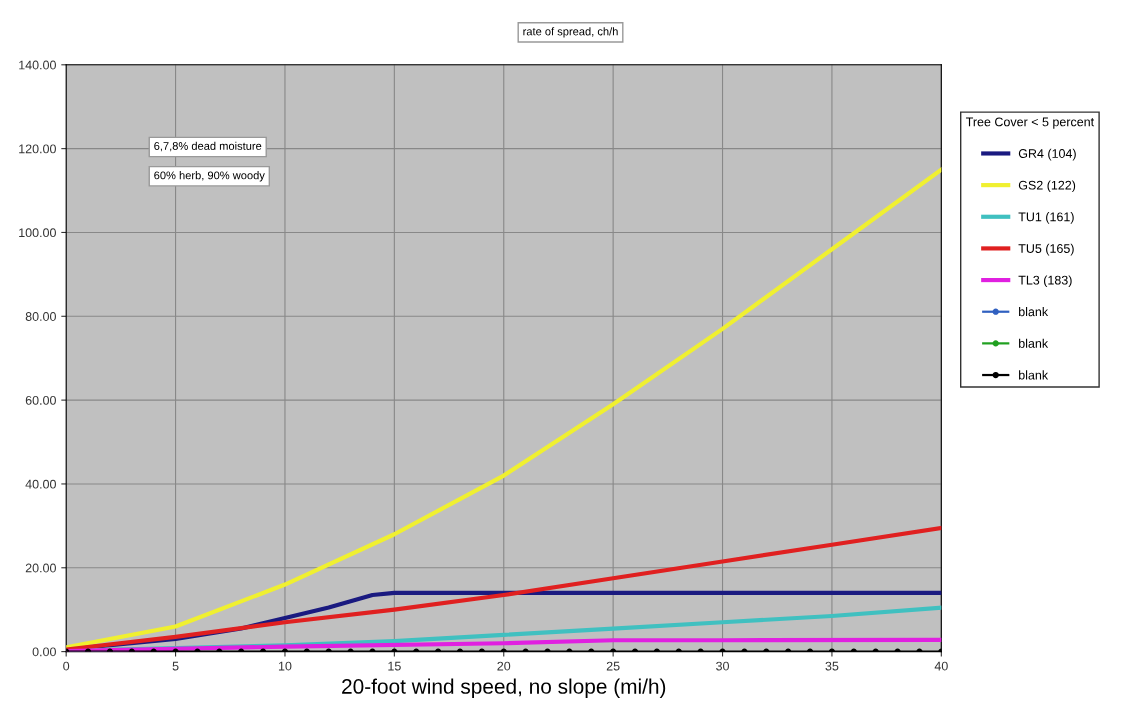 This screenshot has width=1141, height=720. What do you see at coordinates (40, 400) in the screenshot?
I see `y-tick-label: 60.00` at bounding box center [40, 400].